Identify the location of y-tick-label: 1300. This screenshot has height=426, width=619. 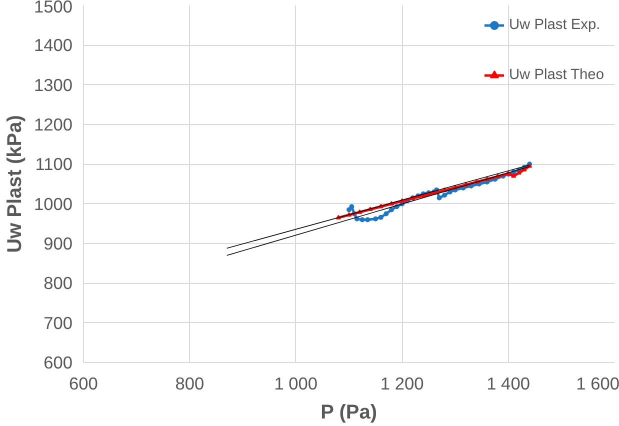
(53, 84).